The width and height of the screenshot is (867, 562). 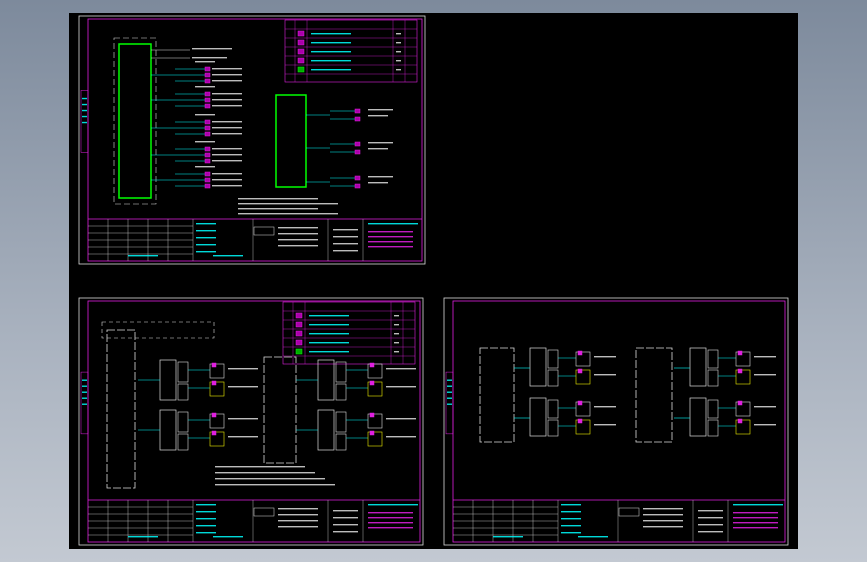 I want to click on junction-box, so click(x=280, y=410).